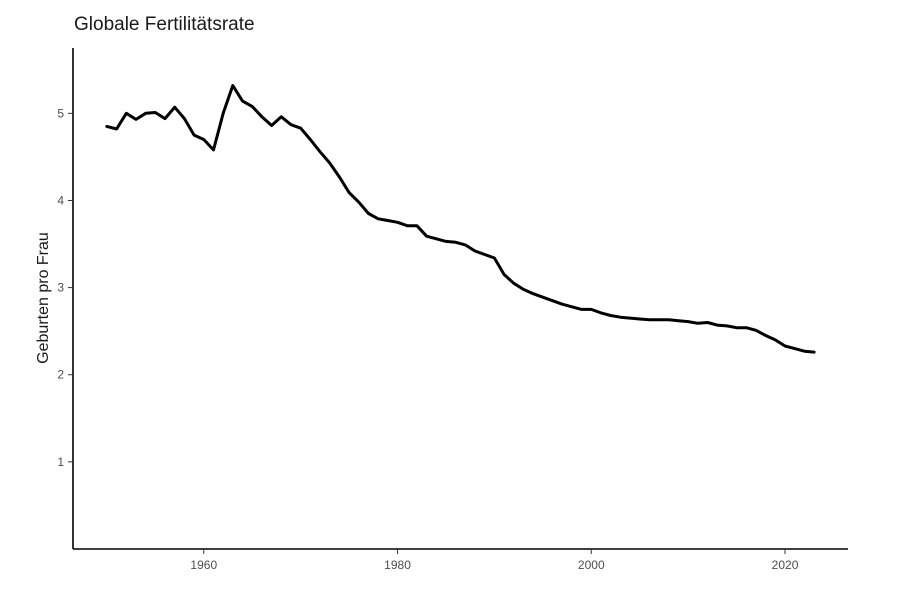 This screenshot has width=900, height=595. What do you see at coordinates (591, 565) in the screenshot?
I see `x-tick-label: 2000` at bounding box center [591, 565].